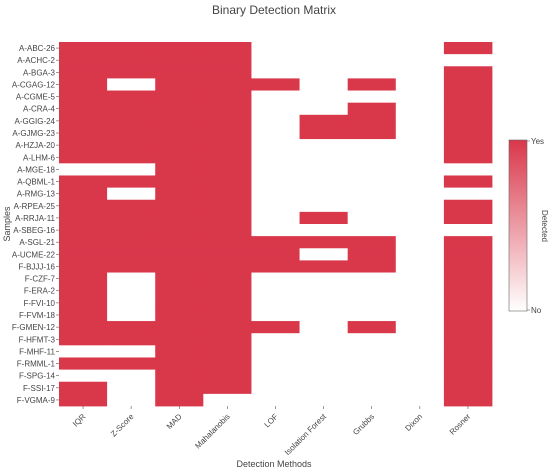 This screenshot has height=474, width=550. I want to click on x-tick-label: LOF, so click(271, 420).